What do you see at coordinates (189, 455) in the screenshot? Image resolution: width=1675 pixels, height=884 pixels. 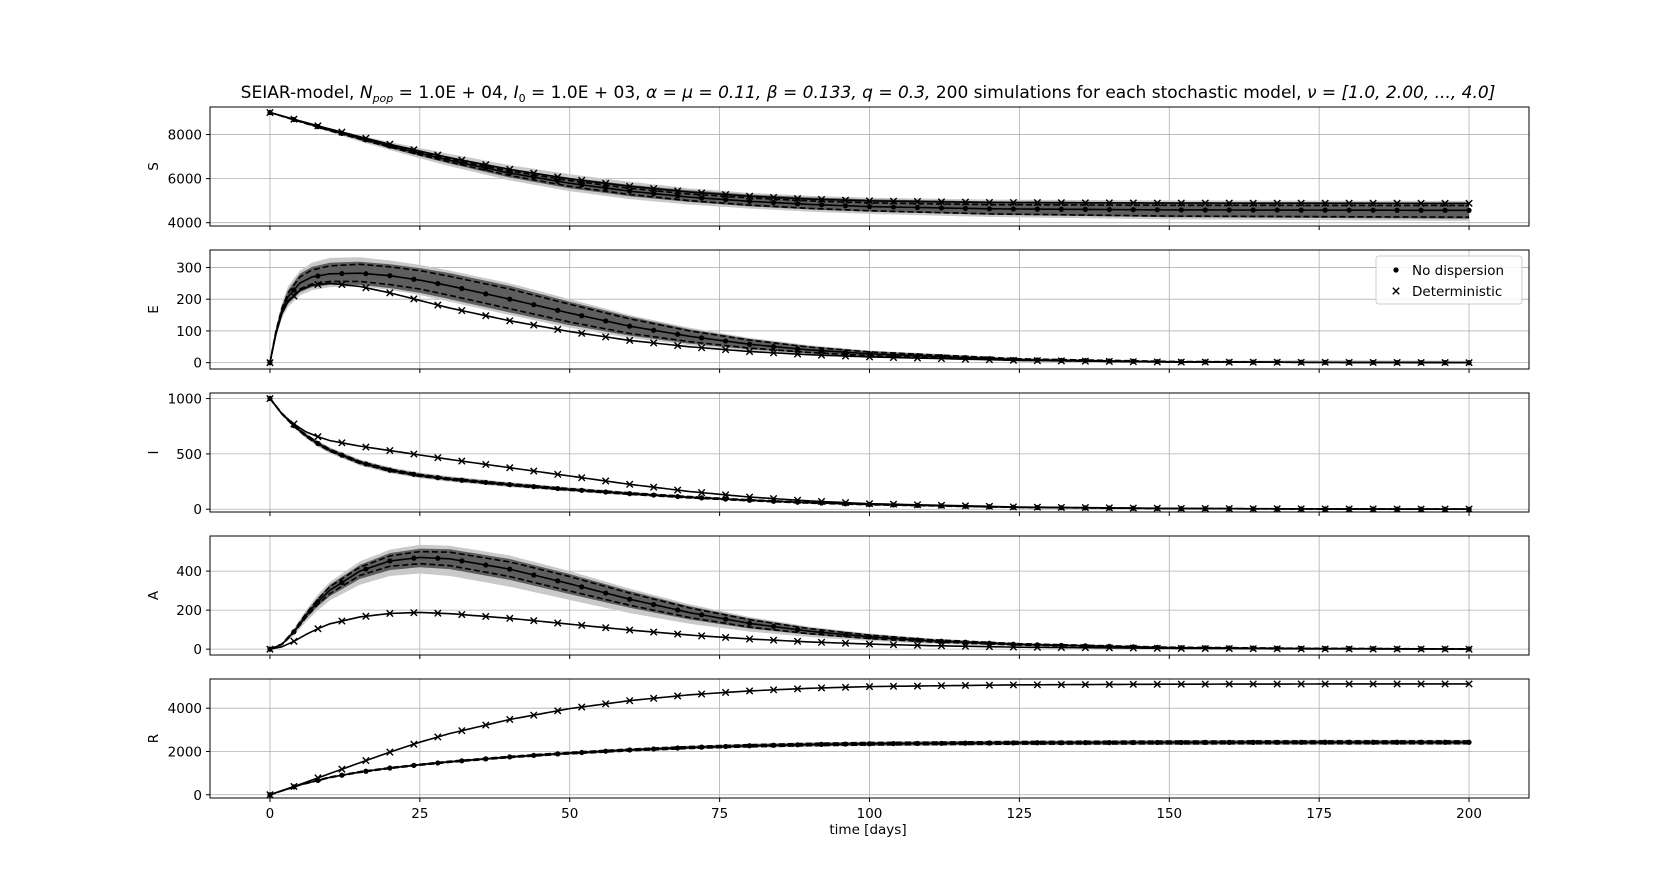 I see `y-tick-label: 500` at bounding box center [189, 455].